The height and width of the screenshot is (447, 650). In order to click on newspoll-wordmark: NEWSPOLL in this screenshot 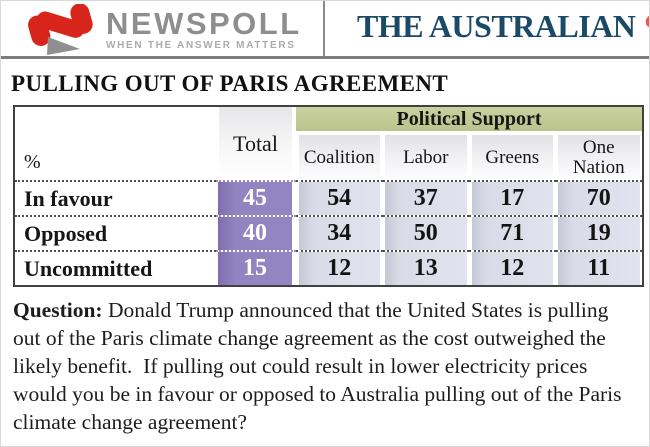, I will do `click(204, 23)`.